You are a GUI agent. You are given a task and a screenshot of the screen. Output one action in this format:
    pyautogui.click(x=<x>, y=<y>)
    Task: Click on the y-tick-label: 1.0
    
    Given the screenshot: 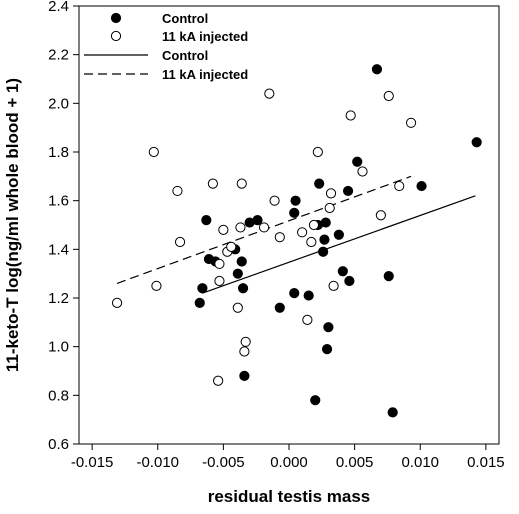 What is the action you would take?
    pyautogui.click(x=58, y=347)
    